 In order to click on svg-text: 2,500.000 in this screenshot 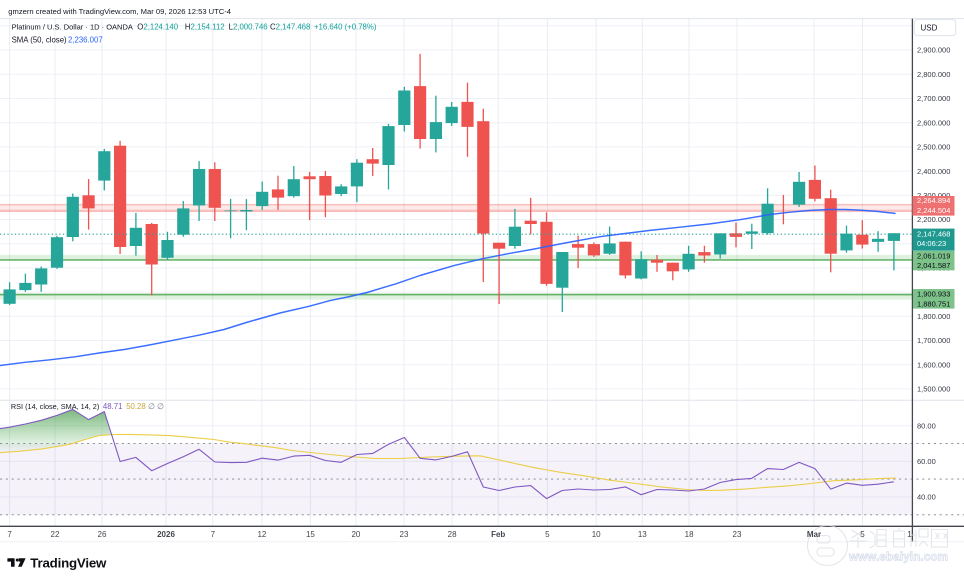, I will do `click(933, 147)`.